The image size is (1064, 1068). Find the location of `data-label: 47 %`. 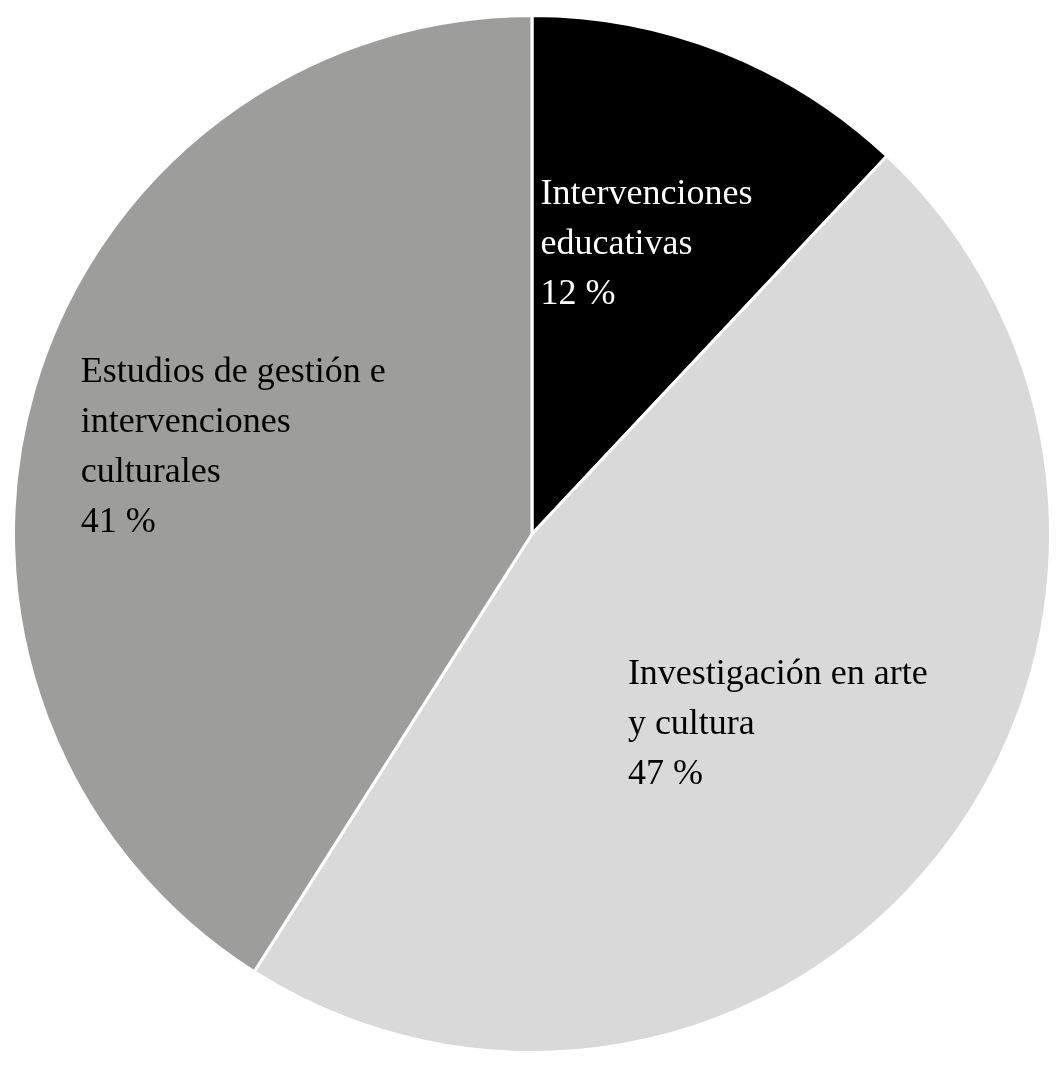

data-label: 47 % is located at coordinates (665, 772).